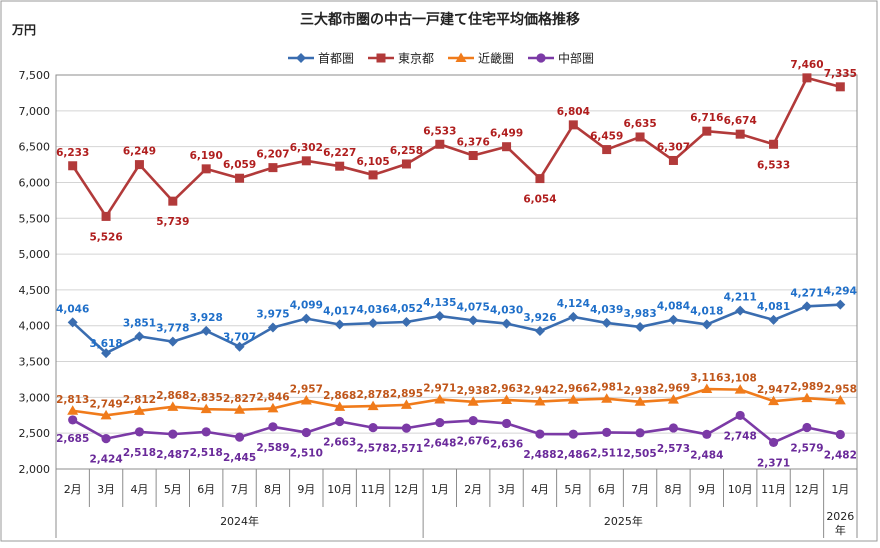 This screenshot has width=880, height=548. Describe the element at coordinates (239, 338) in the screenshot. I see `data-label: 3,707` at that location.